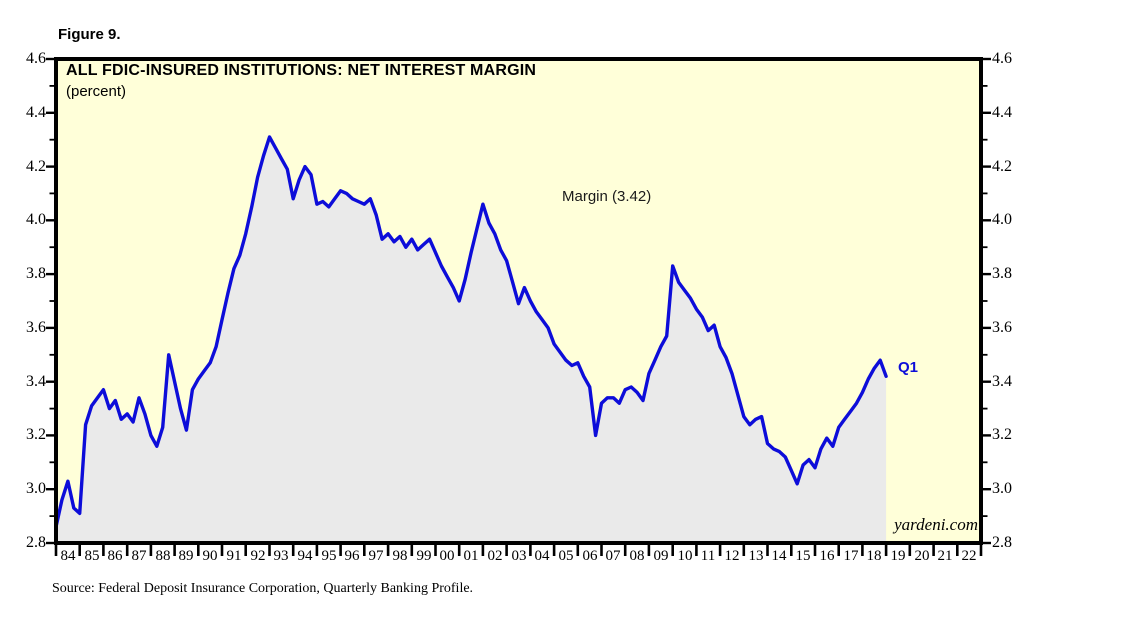 The width and height of the screenshot is (1138, 630). What do you see at coordinates (1002, 381) in the screenshot?
I see `y-tick-label-right: 3.4` at bounding box center [1002, 381].